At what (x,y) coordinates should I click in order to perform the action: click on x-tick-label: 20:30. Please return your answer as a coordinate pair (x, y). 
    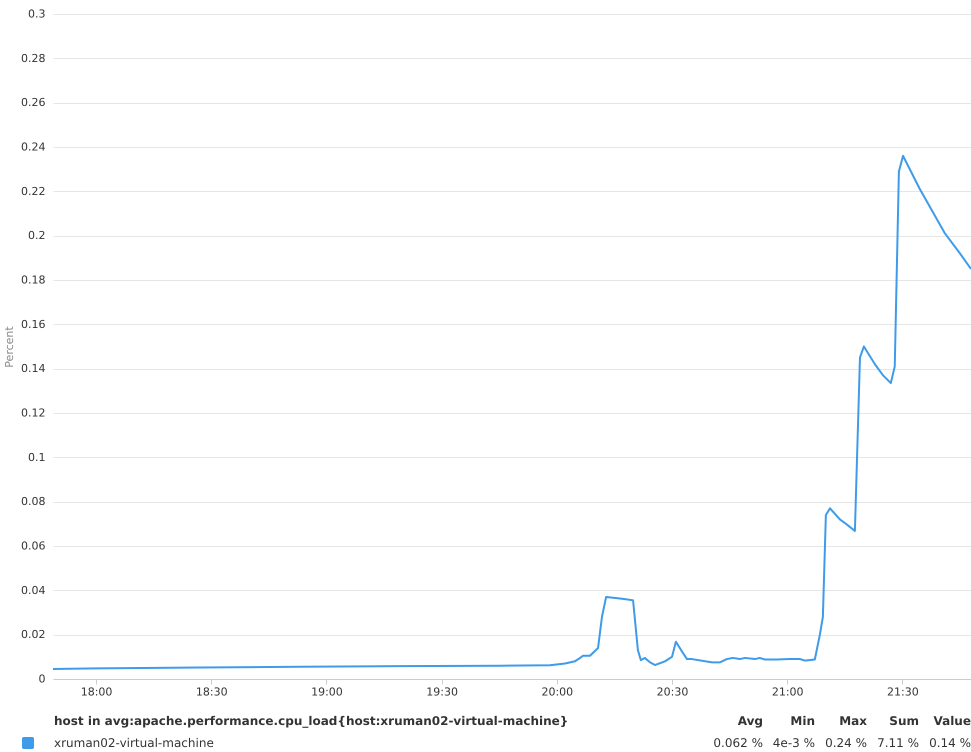
    Looking at the image, I should click on (672, 692).